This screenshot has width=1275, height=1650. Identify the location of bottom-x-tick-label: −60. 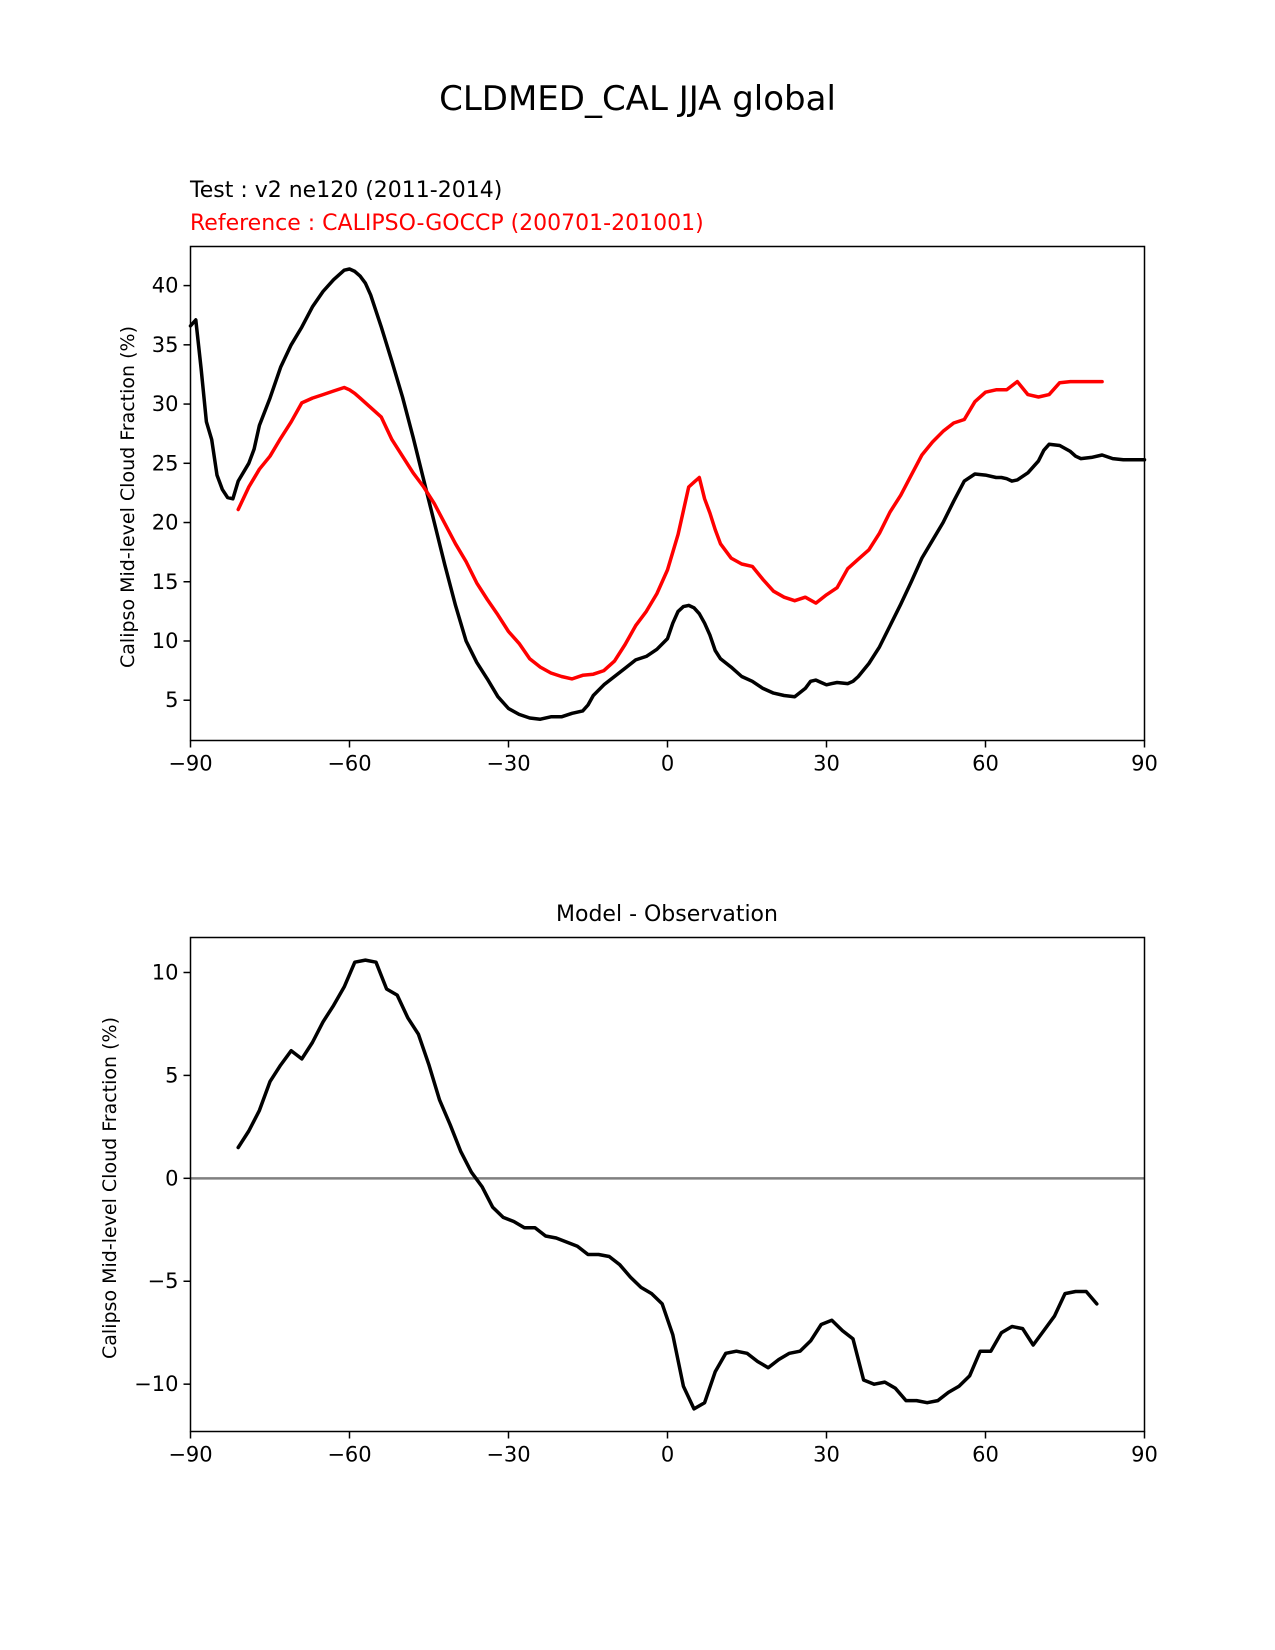
(349, 1455).